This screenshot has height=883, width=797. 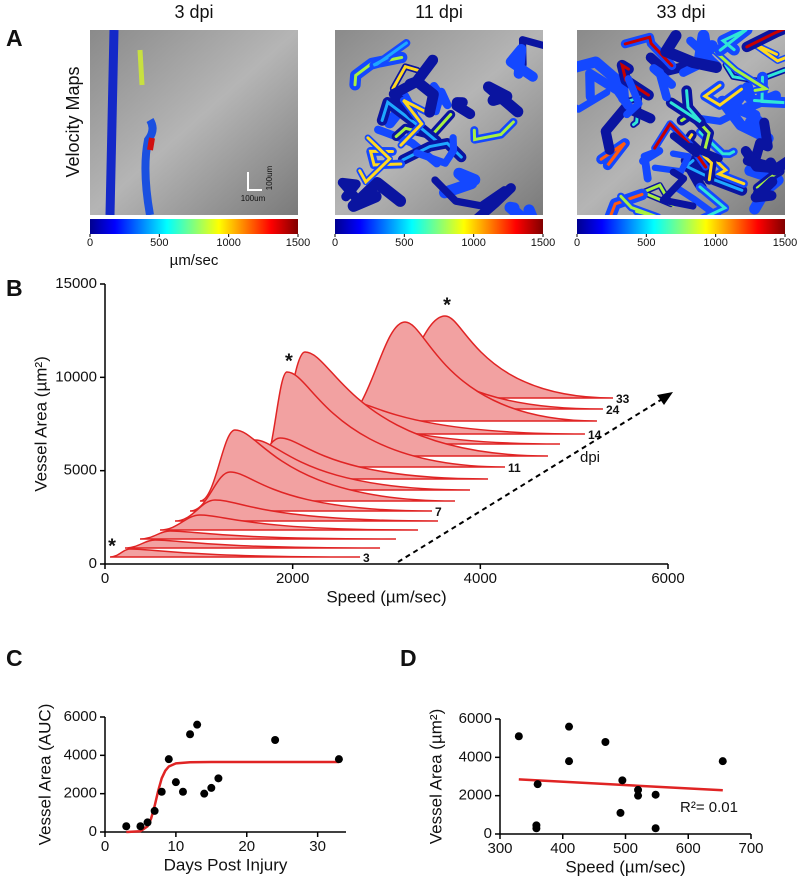 What do you see at coordinates (613, 410) in the screenshot?
I see `ridge-label: 24` at bounding box center [613, 410].